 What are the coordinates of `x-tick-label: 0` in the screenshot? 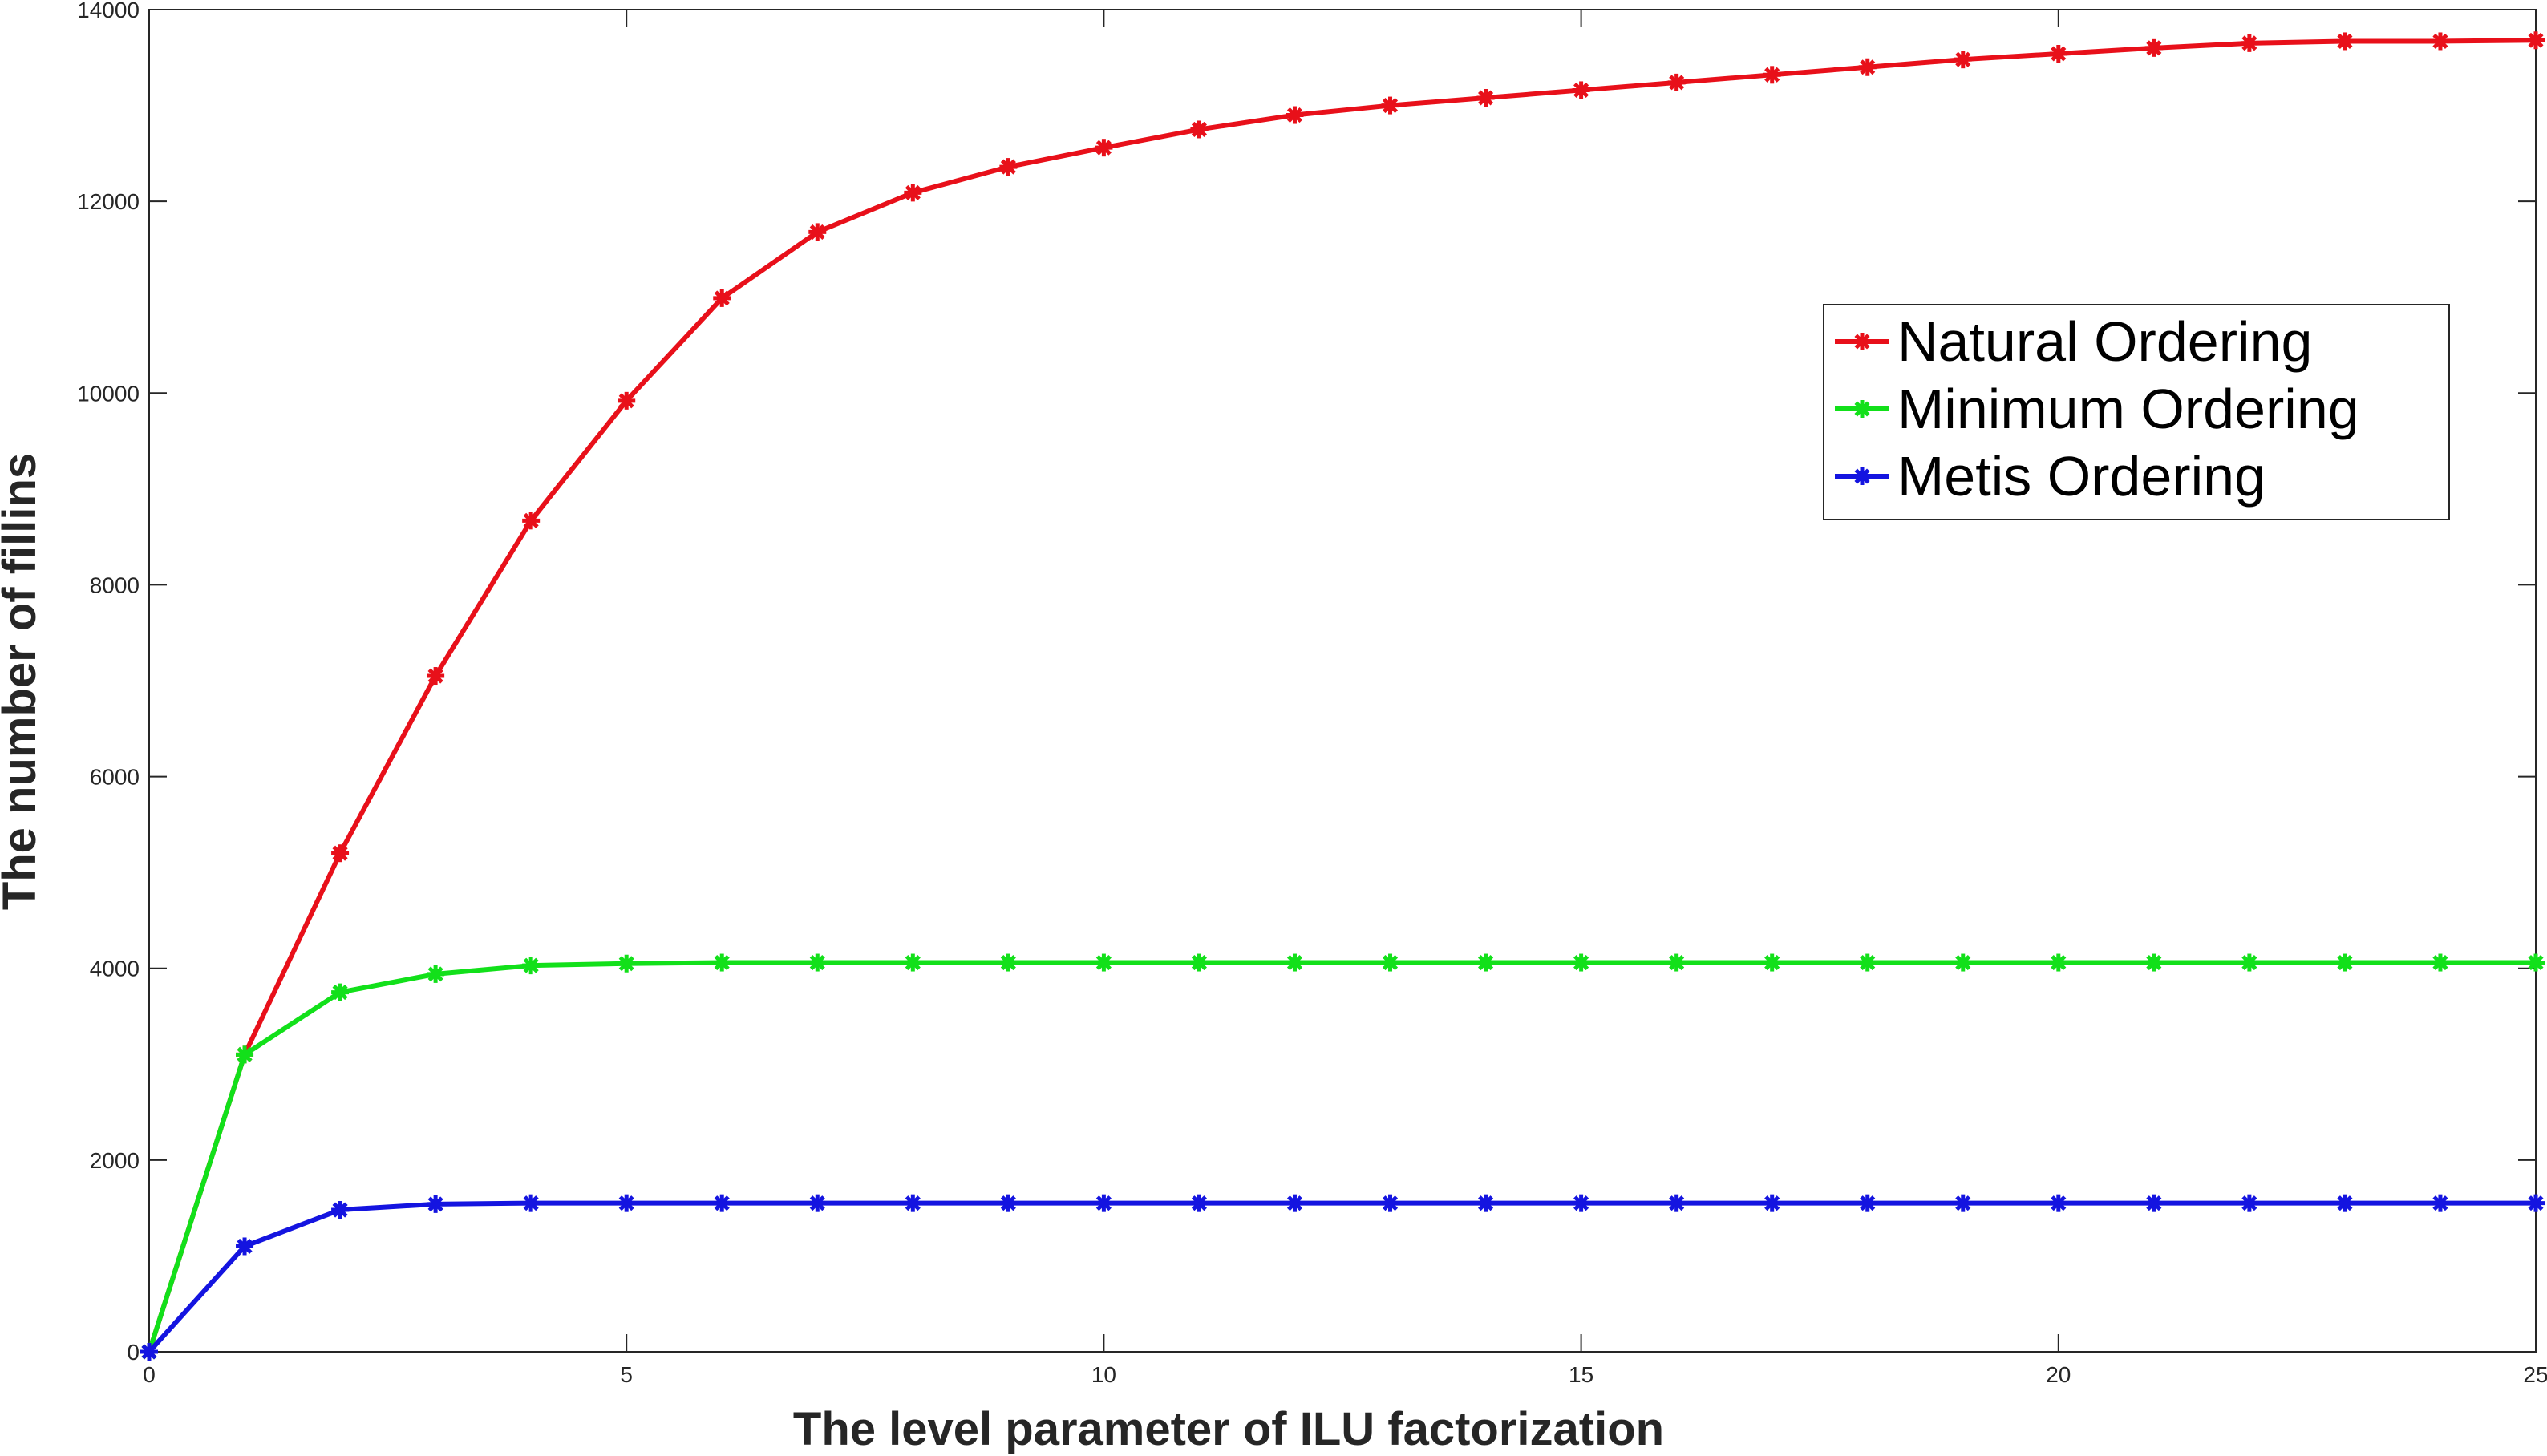 It's located at (150, 1374).